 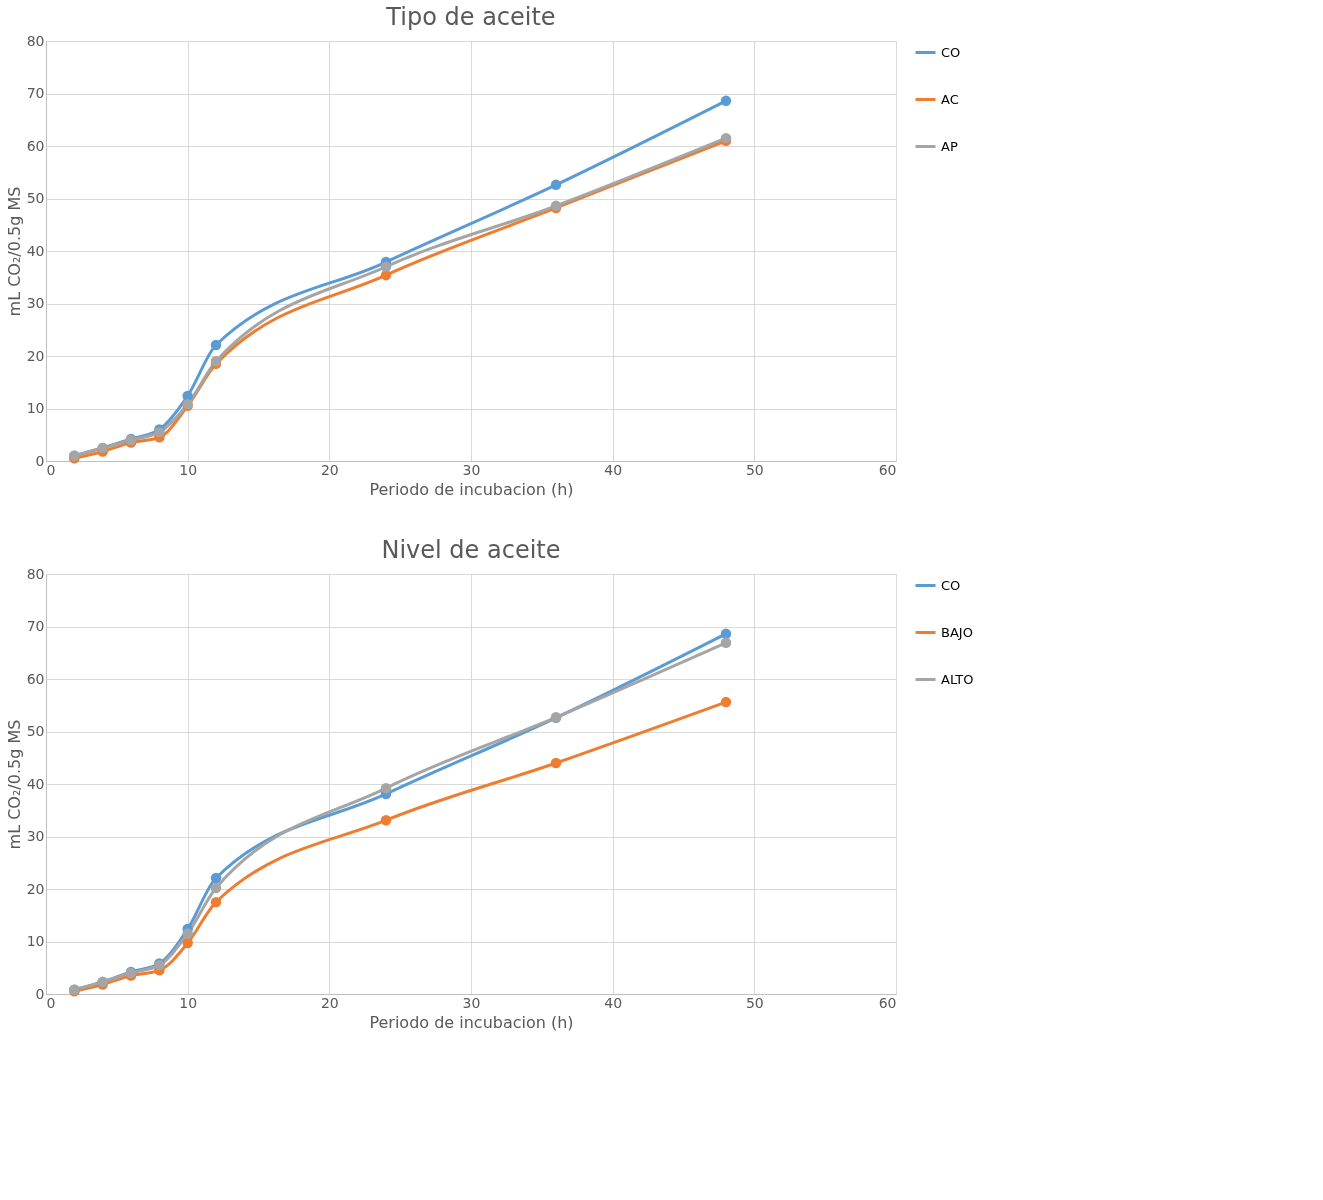 What do you see at coordinates (950, 99) in the screenshot?
I see `legend-label: AC` at bounding box center [950, 99].